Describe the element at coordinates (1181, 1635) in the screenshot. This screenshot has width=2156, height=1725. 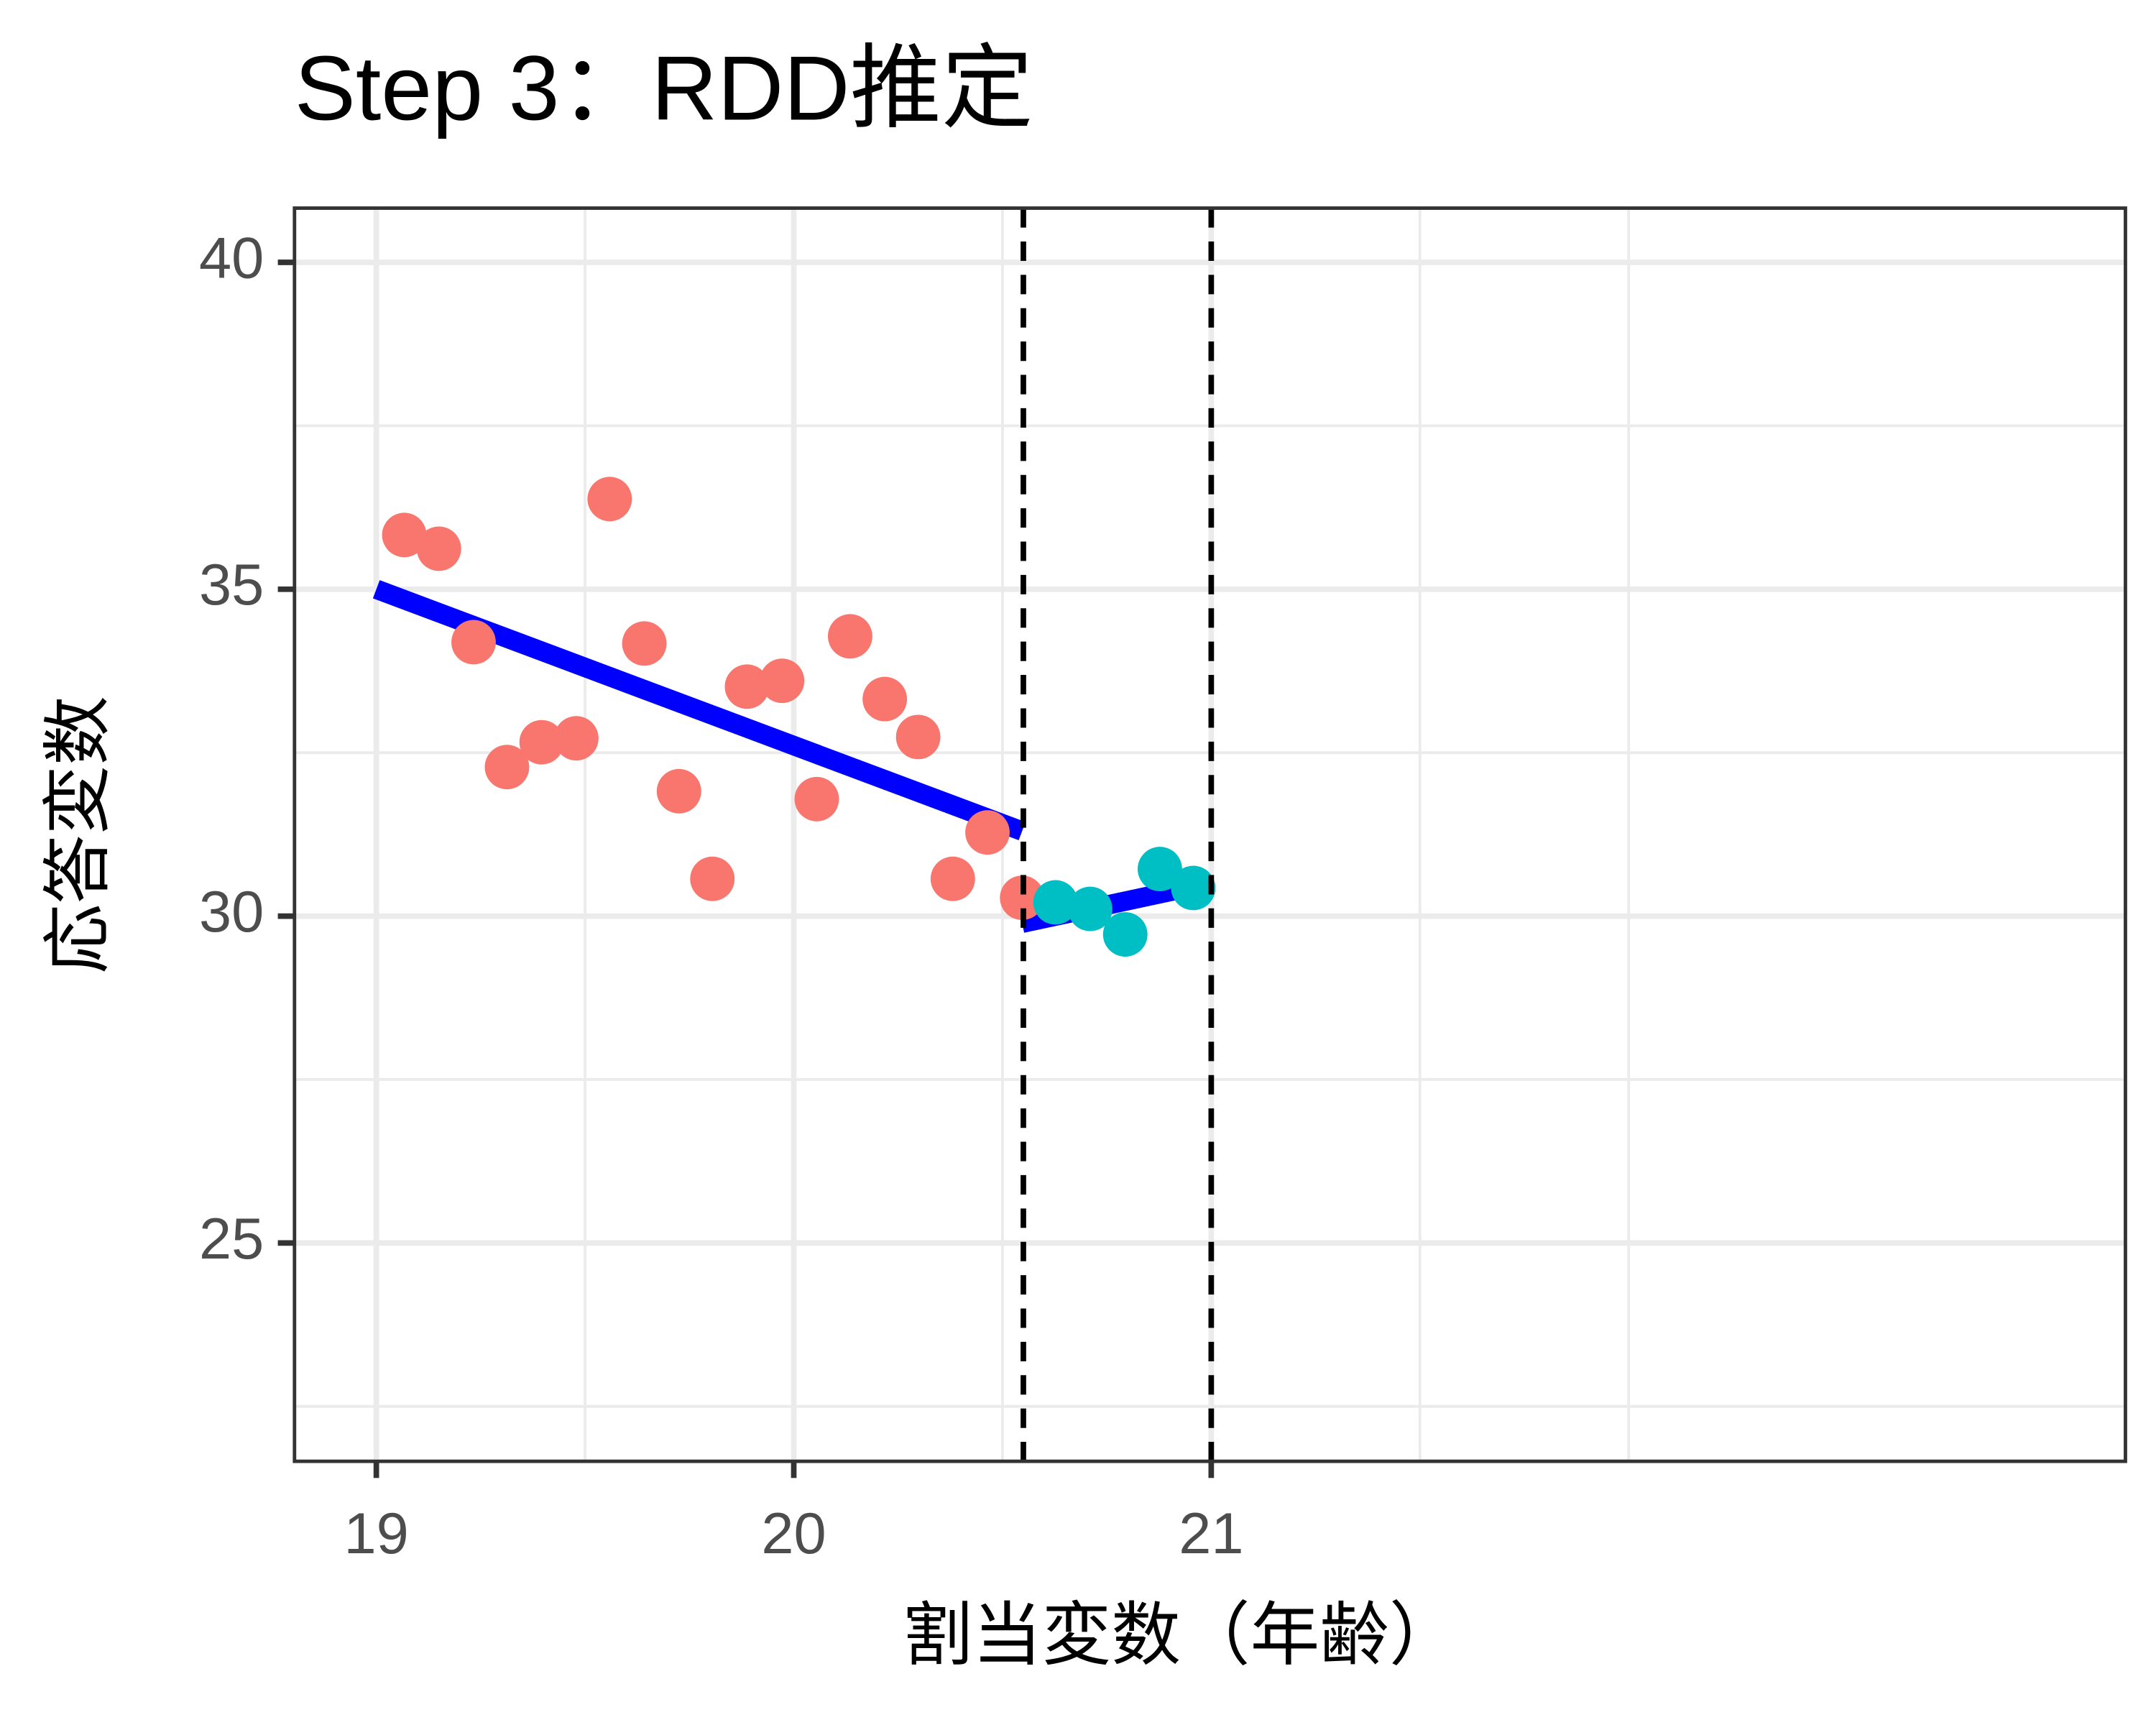
I see `x-axis-label: 割当変数（年齢）` at that location.